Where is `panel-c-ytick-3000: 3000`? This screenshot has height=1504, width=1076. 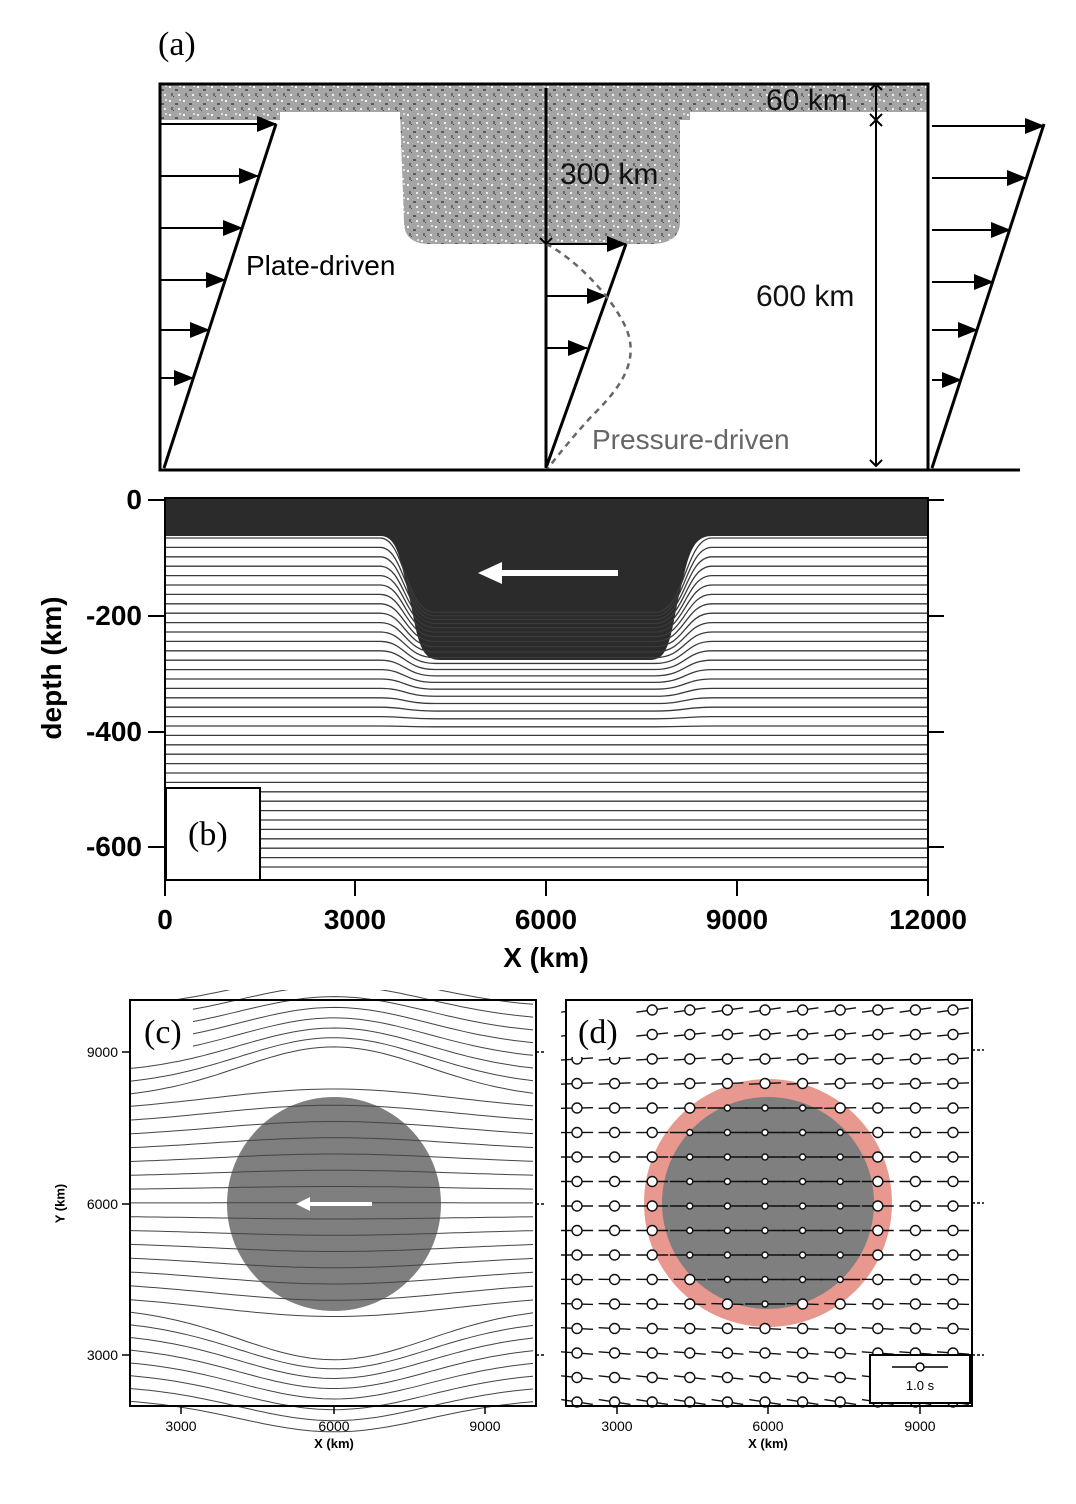
panel-c-ytick-3000: 3000 is located at coordinates (102, 1355).